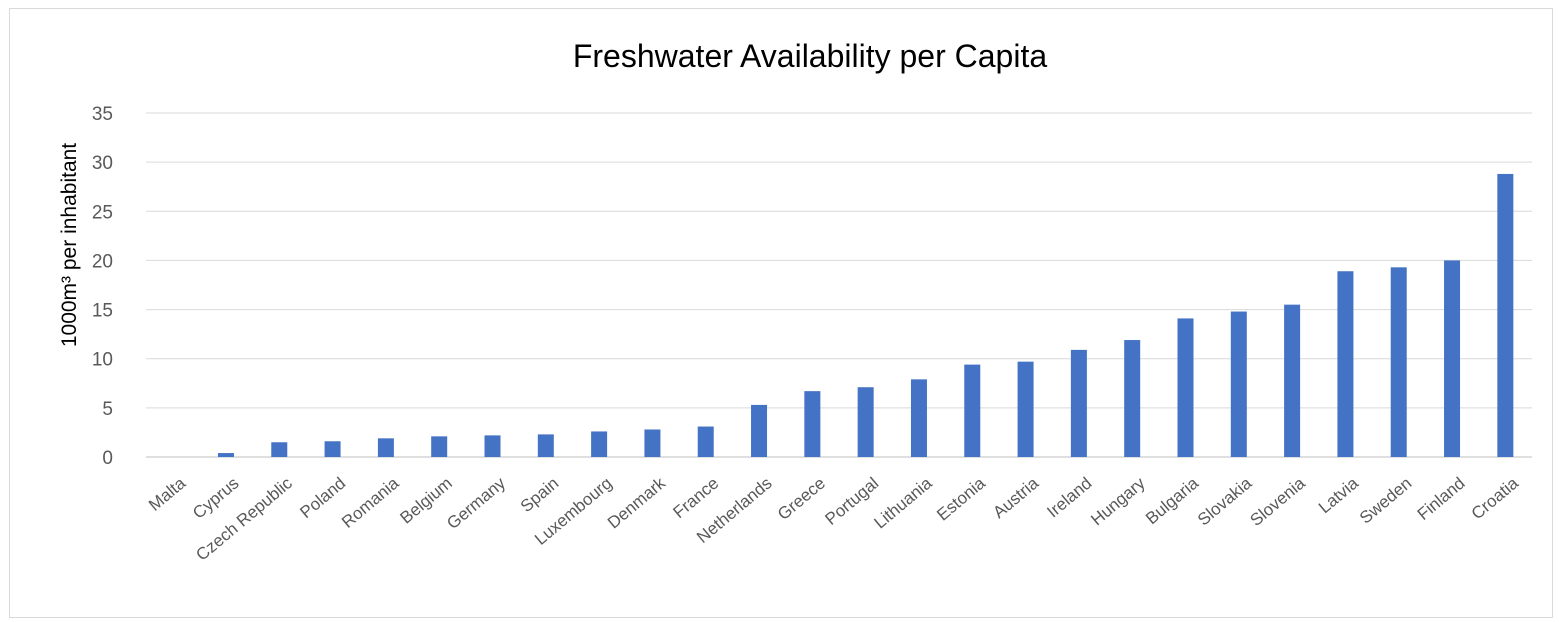 The height and width of the screenshot is (622, 1559). What do you see at coordinates (801, 499) in the screenshot?
I see `x-tick-label: Greece` at bounding box center [801, 499].